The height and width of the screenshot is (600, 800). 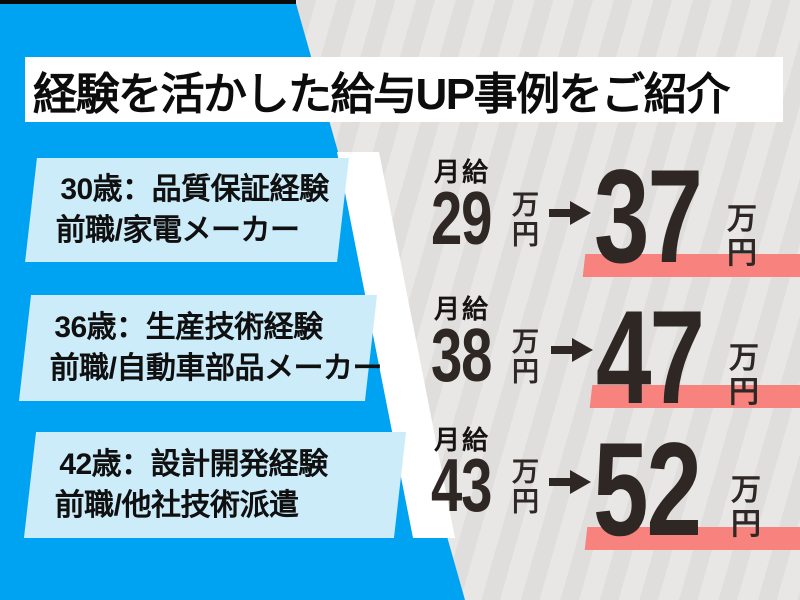 I want to click on case-3-previous-job: 前職/他社技術派遣, so click(x=176, y=505).